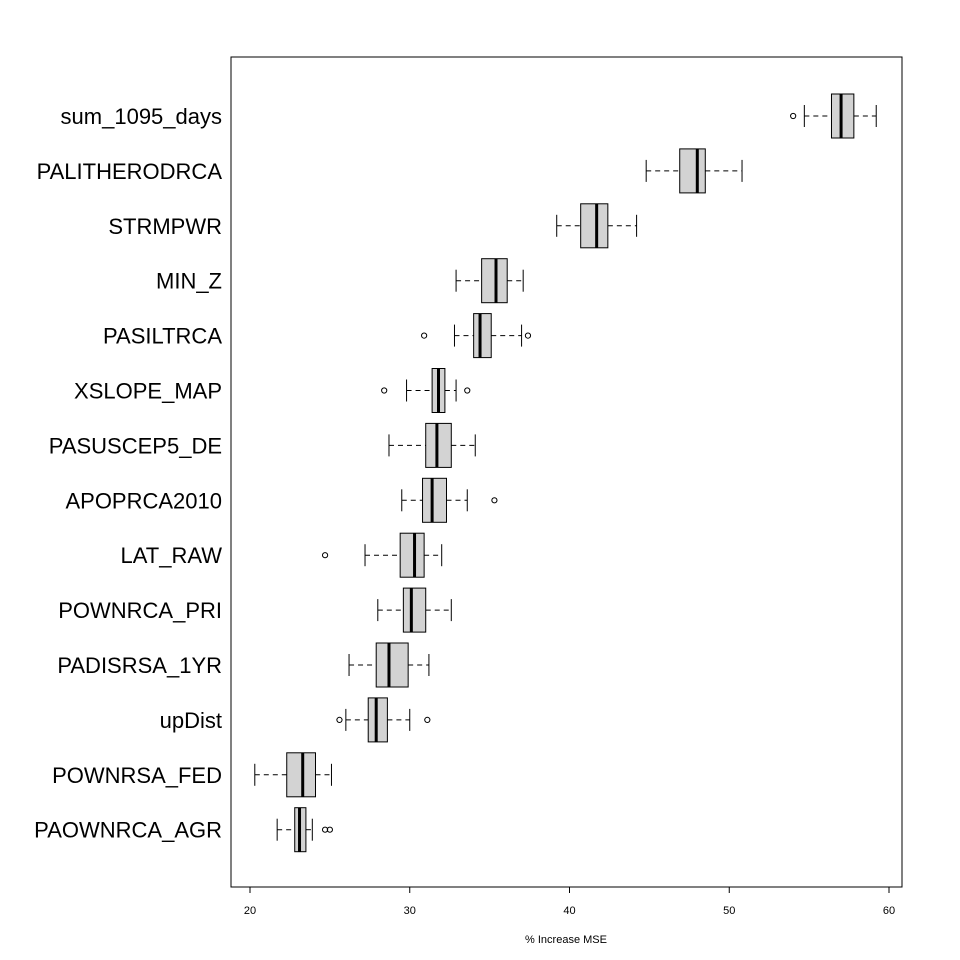 The width and height of the screenshot is (960, 960). What do you see at coordinates (373, 226) in the screenshot?
I see `box-group-strmpwr: STRMPWR` at bounding box center [373, 226].